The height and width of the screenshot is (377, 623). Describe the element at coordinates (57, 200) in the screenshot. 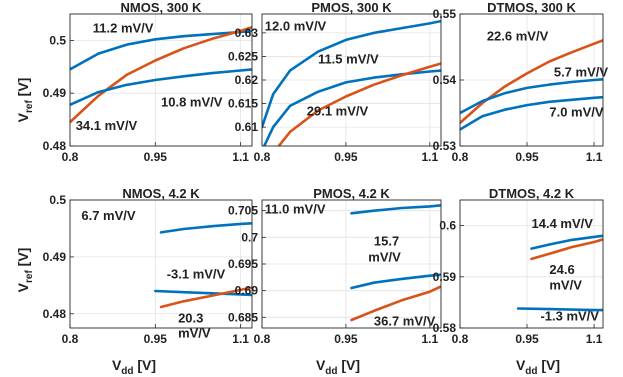

I see `panel-4-ytick-label-2: 0.5` at that location.